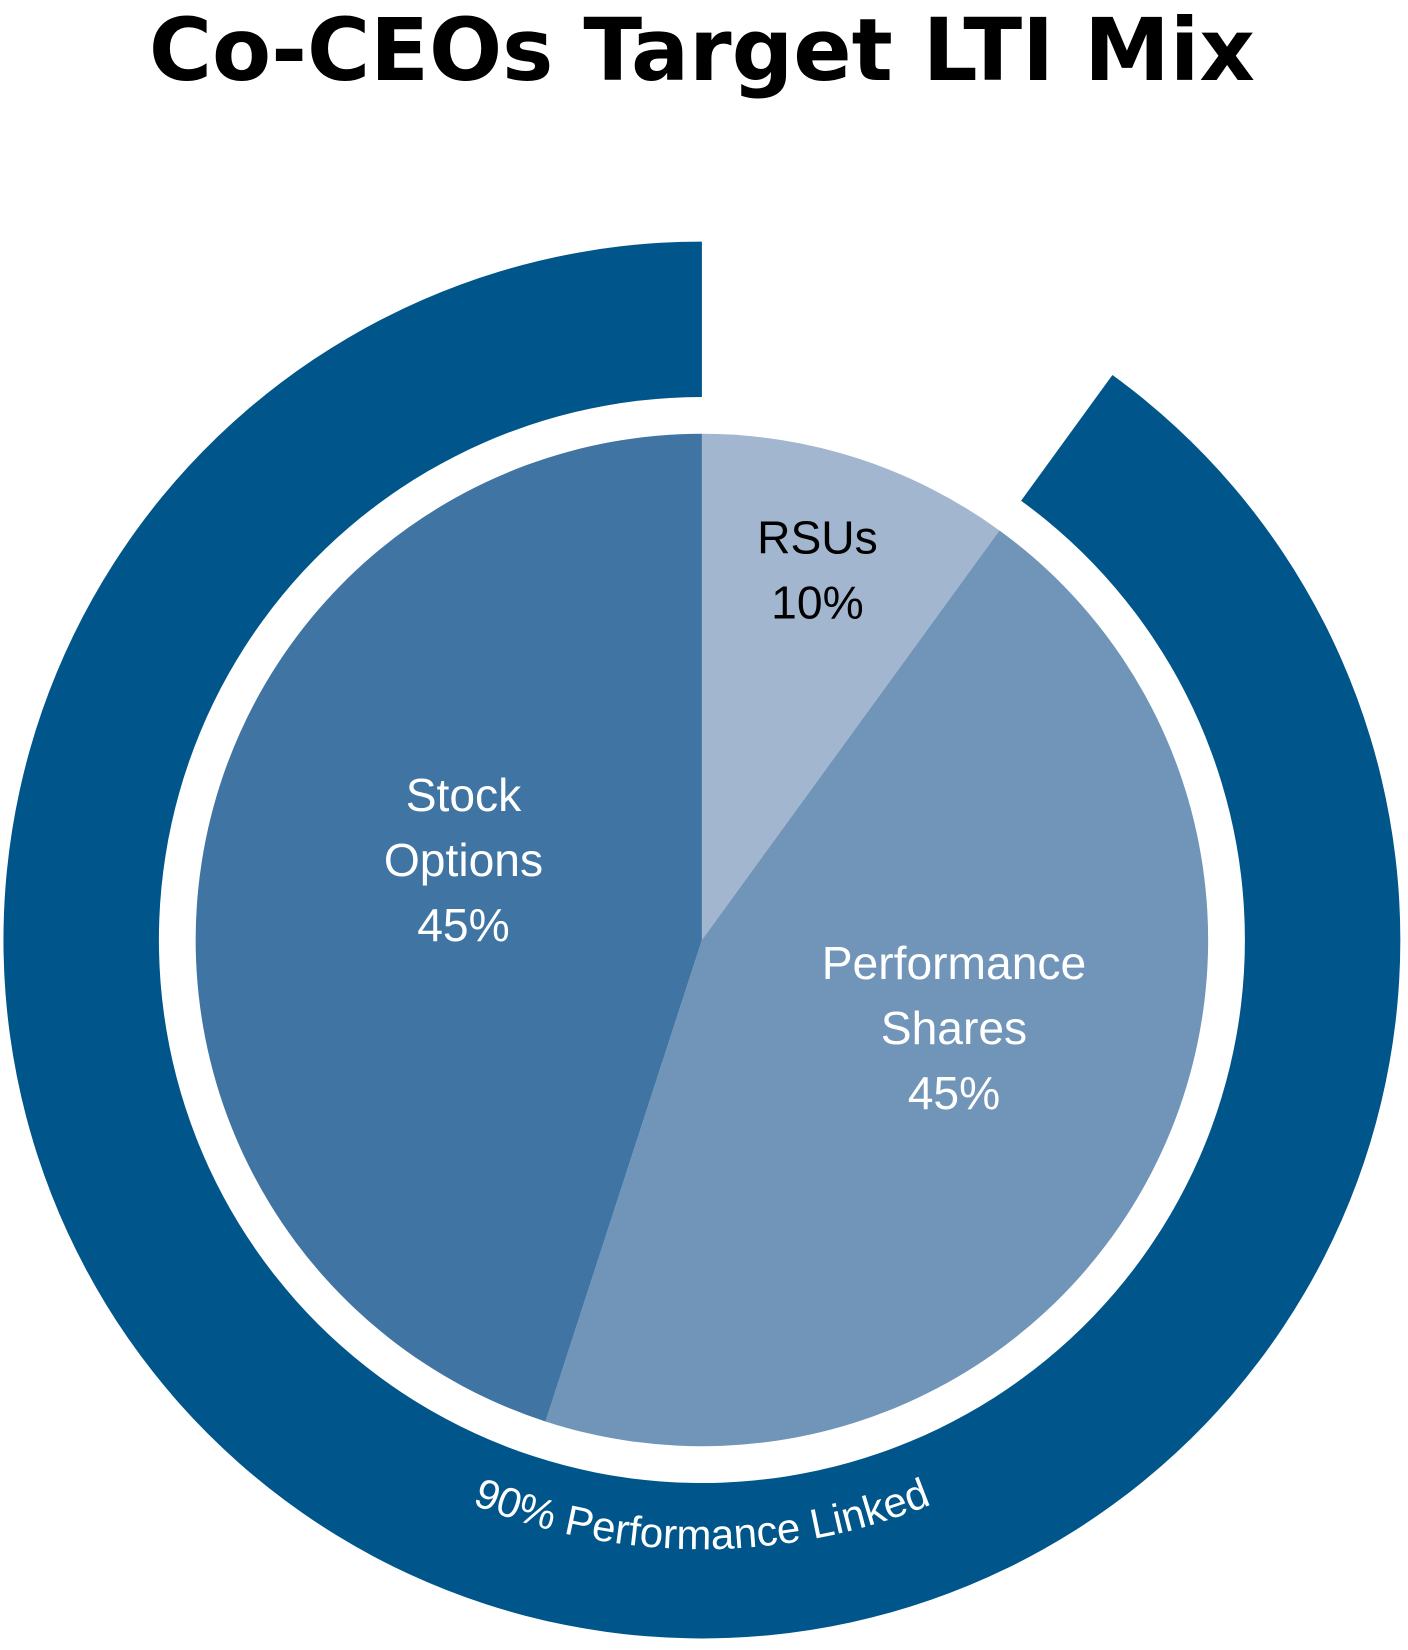 Image resolution: width=1408 pixels, height=1650 pixels. Describe the element at coordinates (817, 570) in the screenshot. I see `slice-label: RSUs 10%` at that location.